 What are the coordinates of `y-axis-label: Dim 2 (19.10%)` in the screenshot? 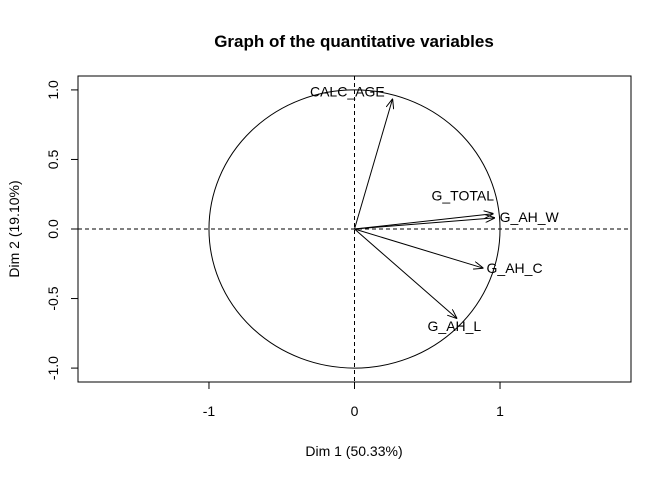 It's located at (14, 228).